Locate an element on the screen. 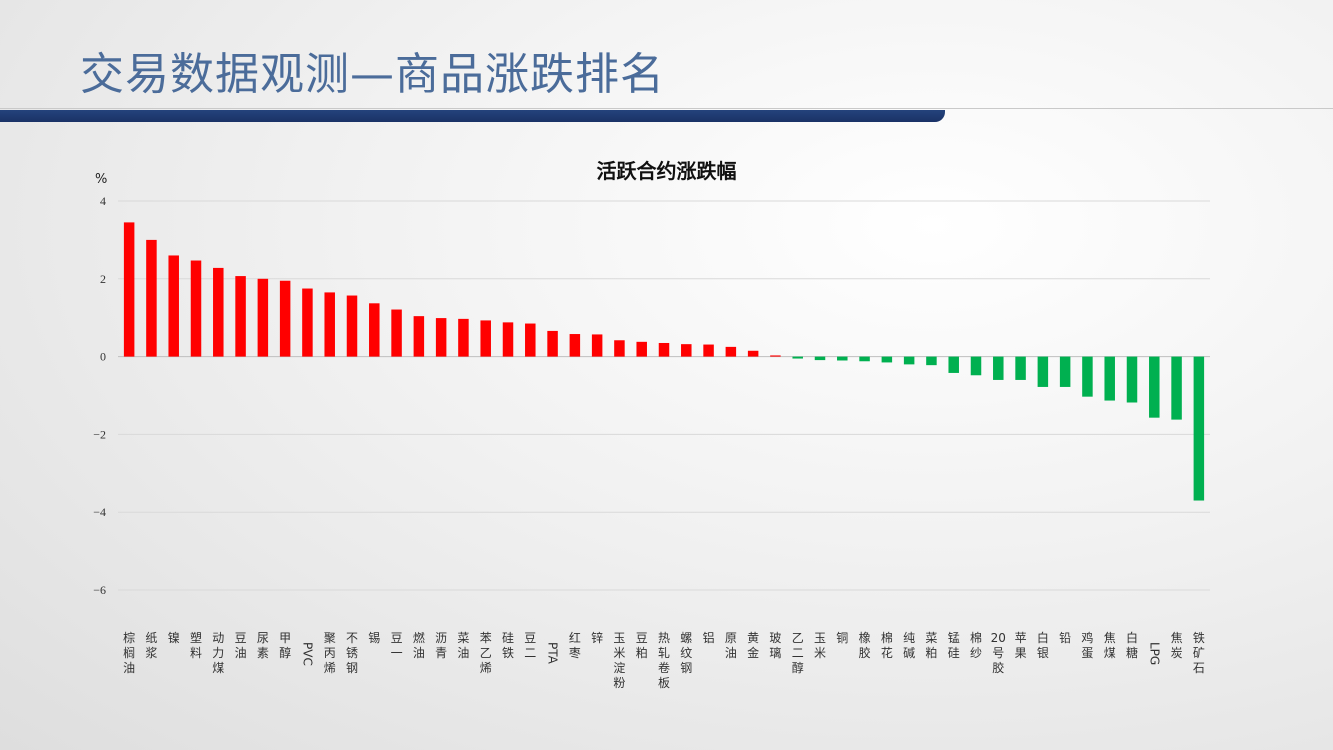  y-tick-label: 2 is located at coordinates (103, 279).